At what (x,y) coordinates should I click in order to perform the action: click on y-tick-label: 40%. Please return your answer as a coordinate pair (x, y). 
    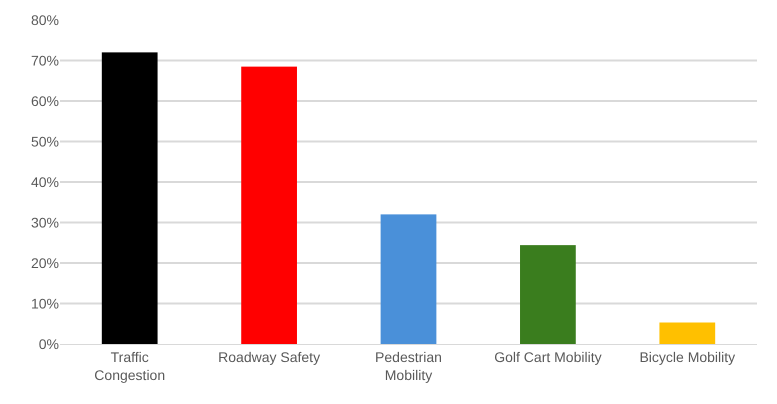
    Looking at the image, I should click on (44, 182).